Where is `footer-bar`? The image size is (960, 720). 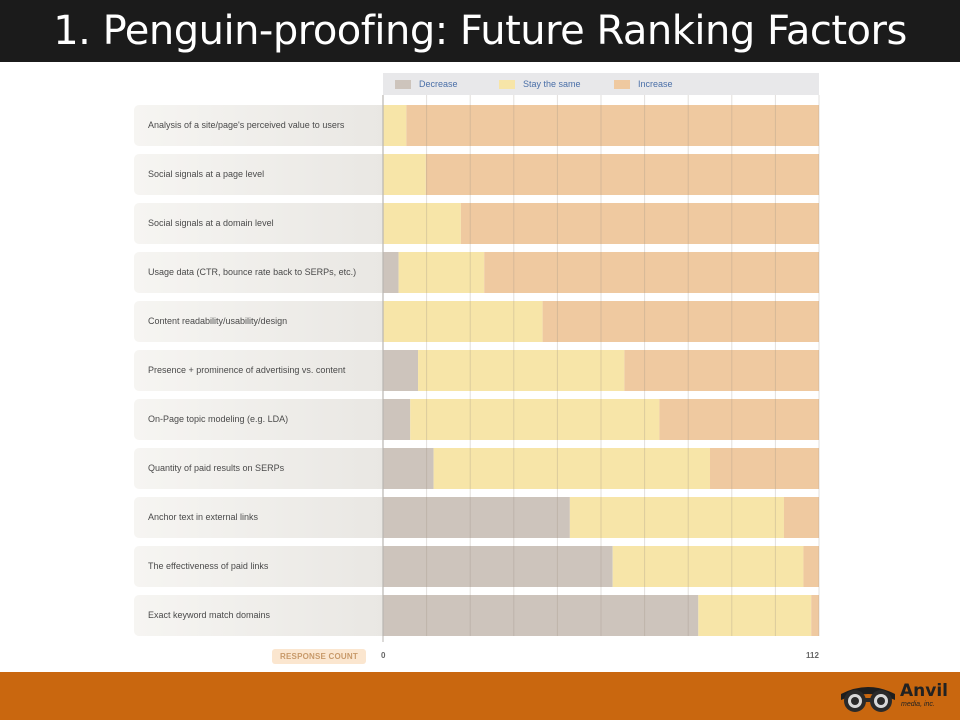
footer-bar is located at coordinates (480, 696).